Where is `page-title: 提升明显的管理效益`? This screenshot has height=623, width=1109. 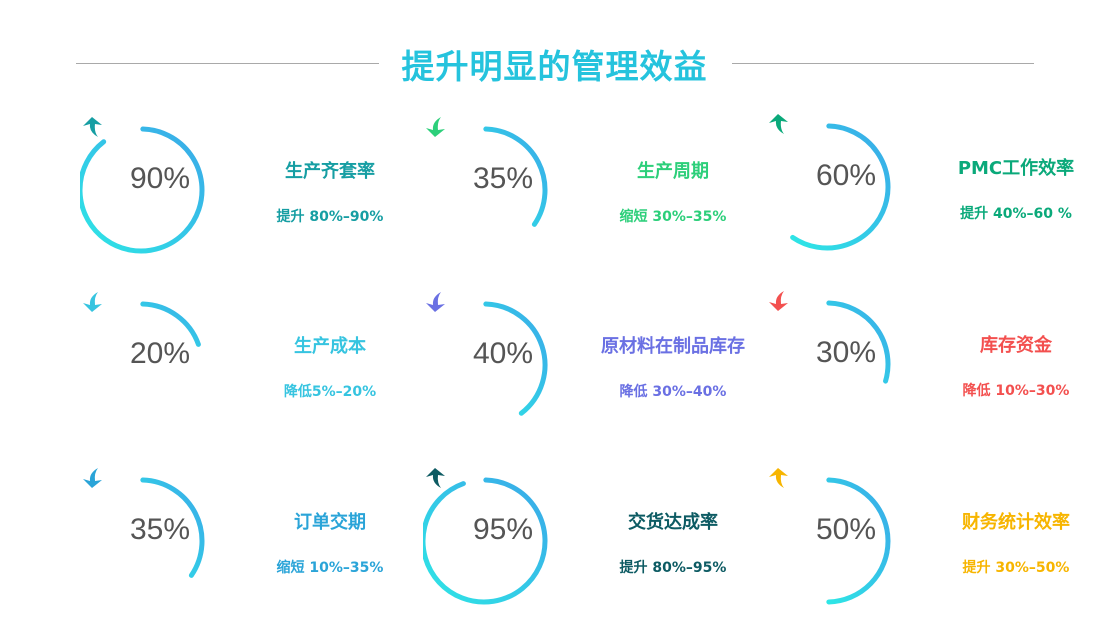 page-title: 提升明显的管理效益 is located at coordinates (554, 66).